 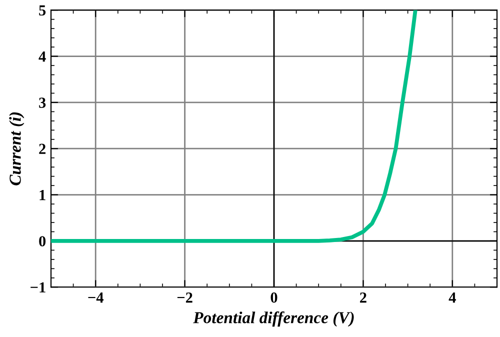 What do you see at coordinates (363, 297) in the screenshot?
I see `x-tick-label: 2` at bounding box center [363, 297].